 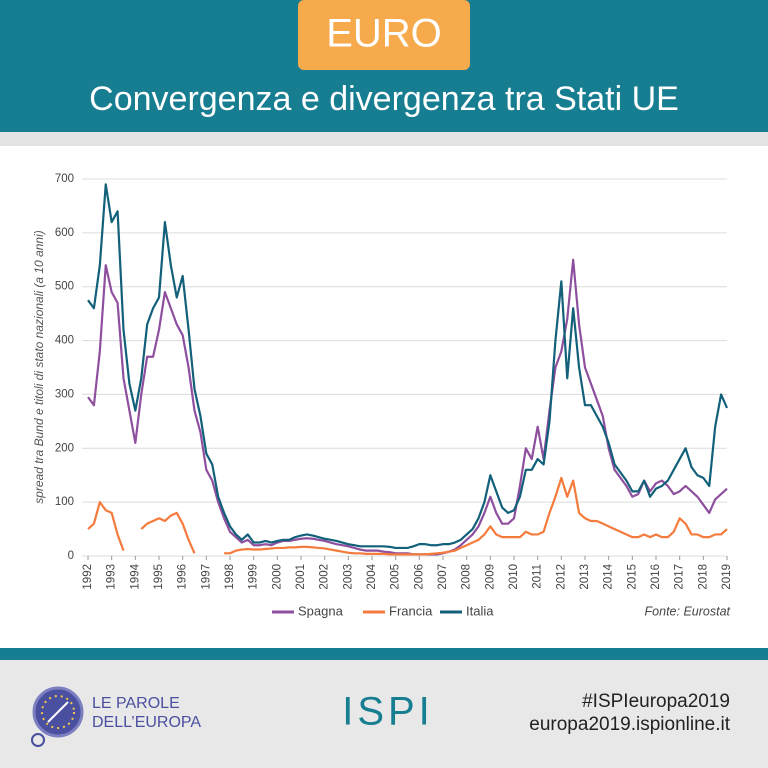 What do you see at coordinates (727, 577) in the screenshot?
I see `x-tick-label: 2019` at bounding box center [727, 577].